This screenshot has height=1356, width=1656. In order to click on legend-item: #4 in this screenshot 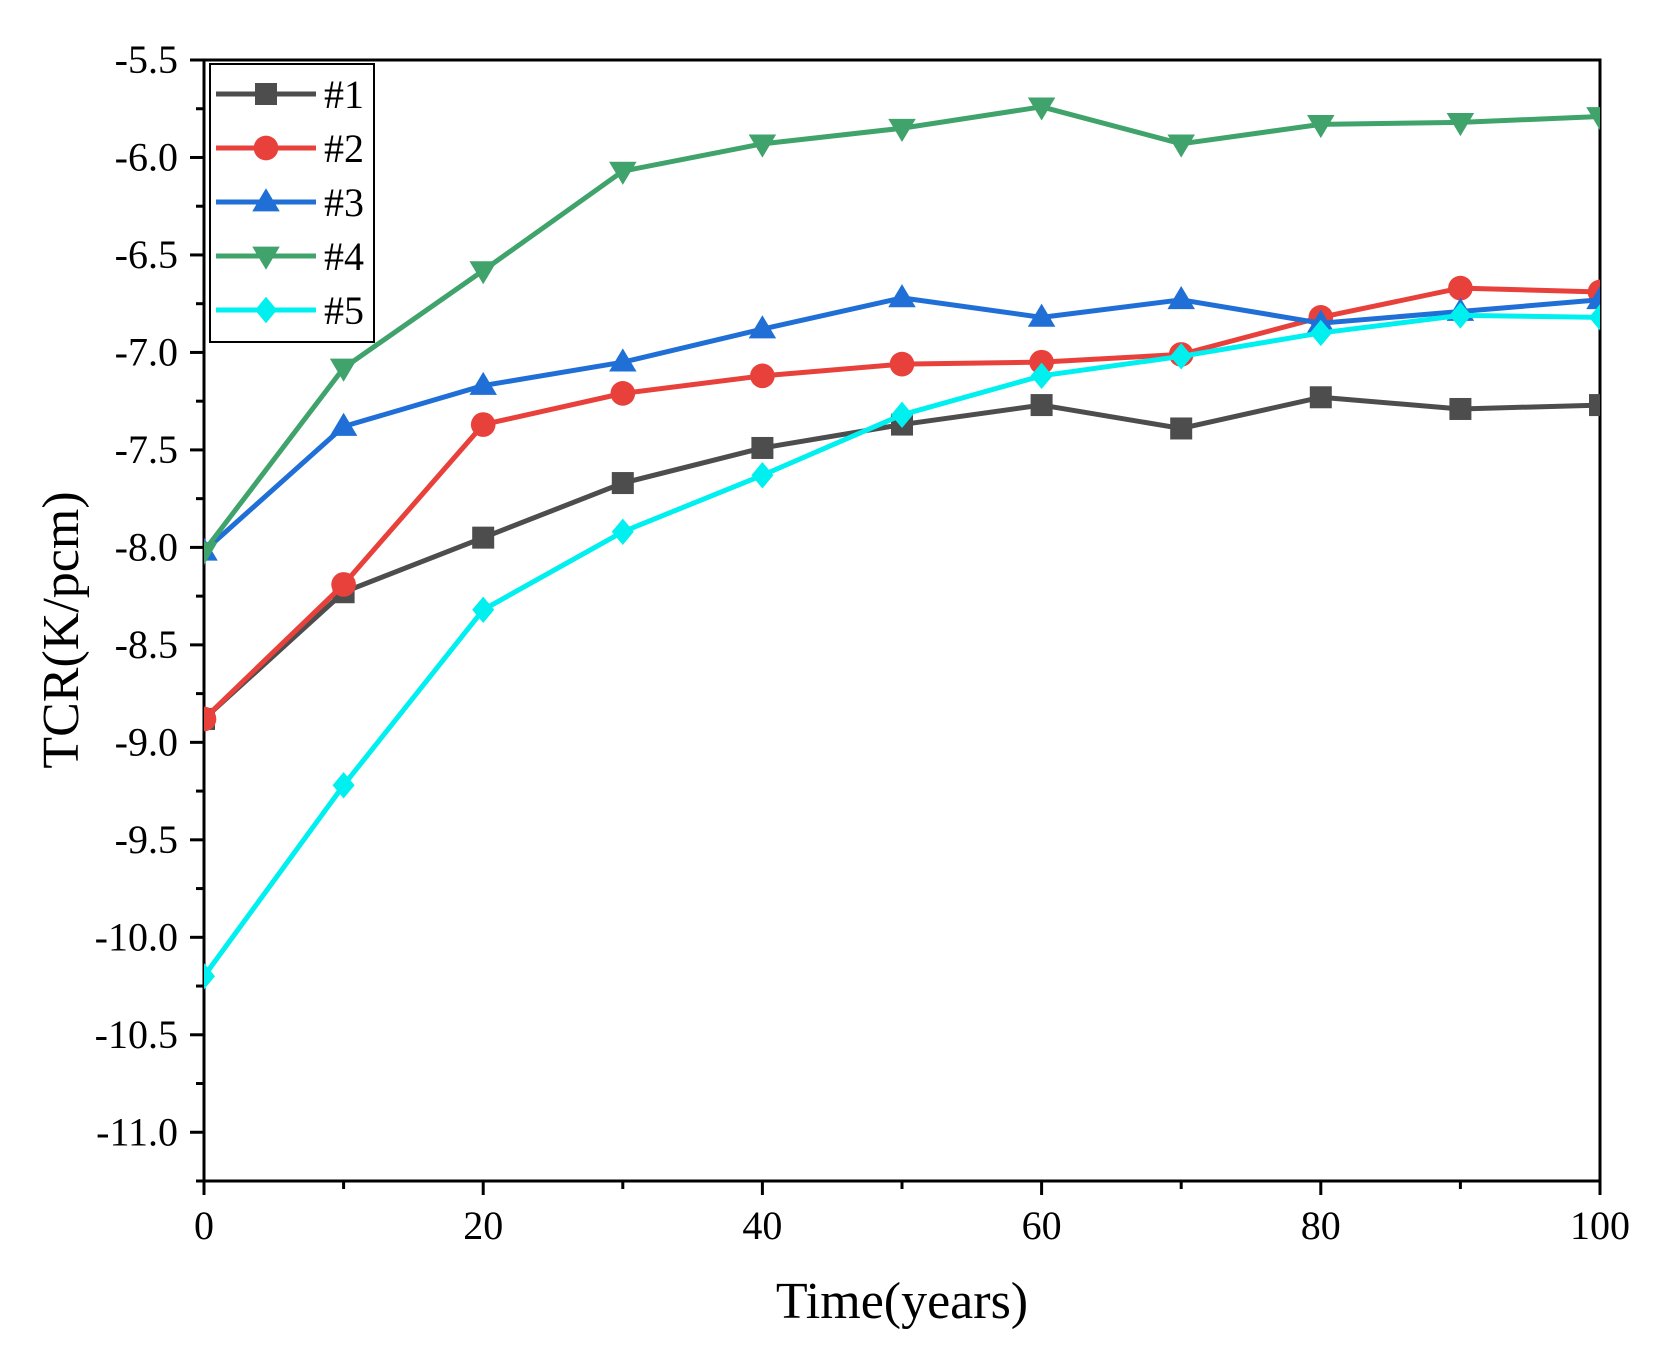, I will do `click(290, 256)`.